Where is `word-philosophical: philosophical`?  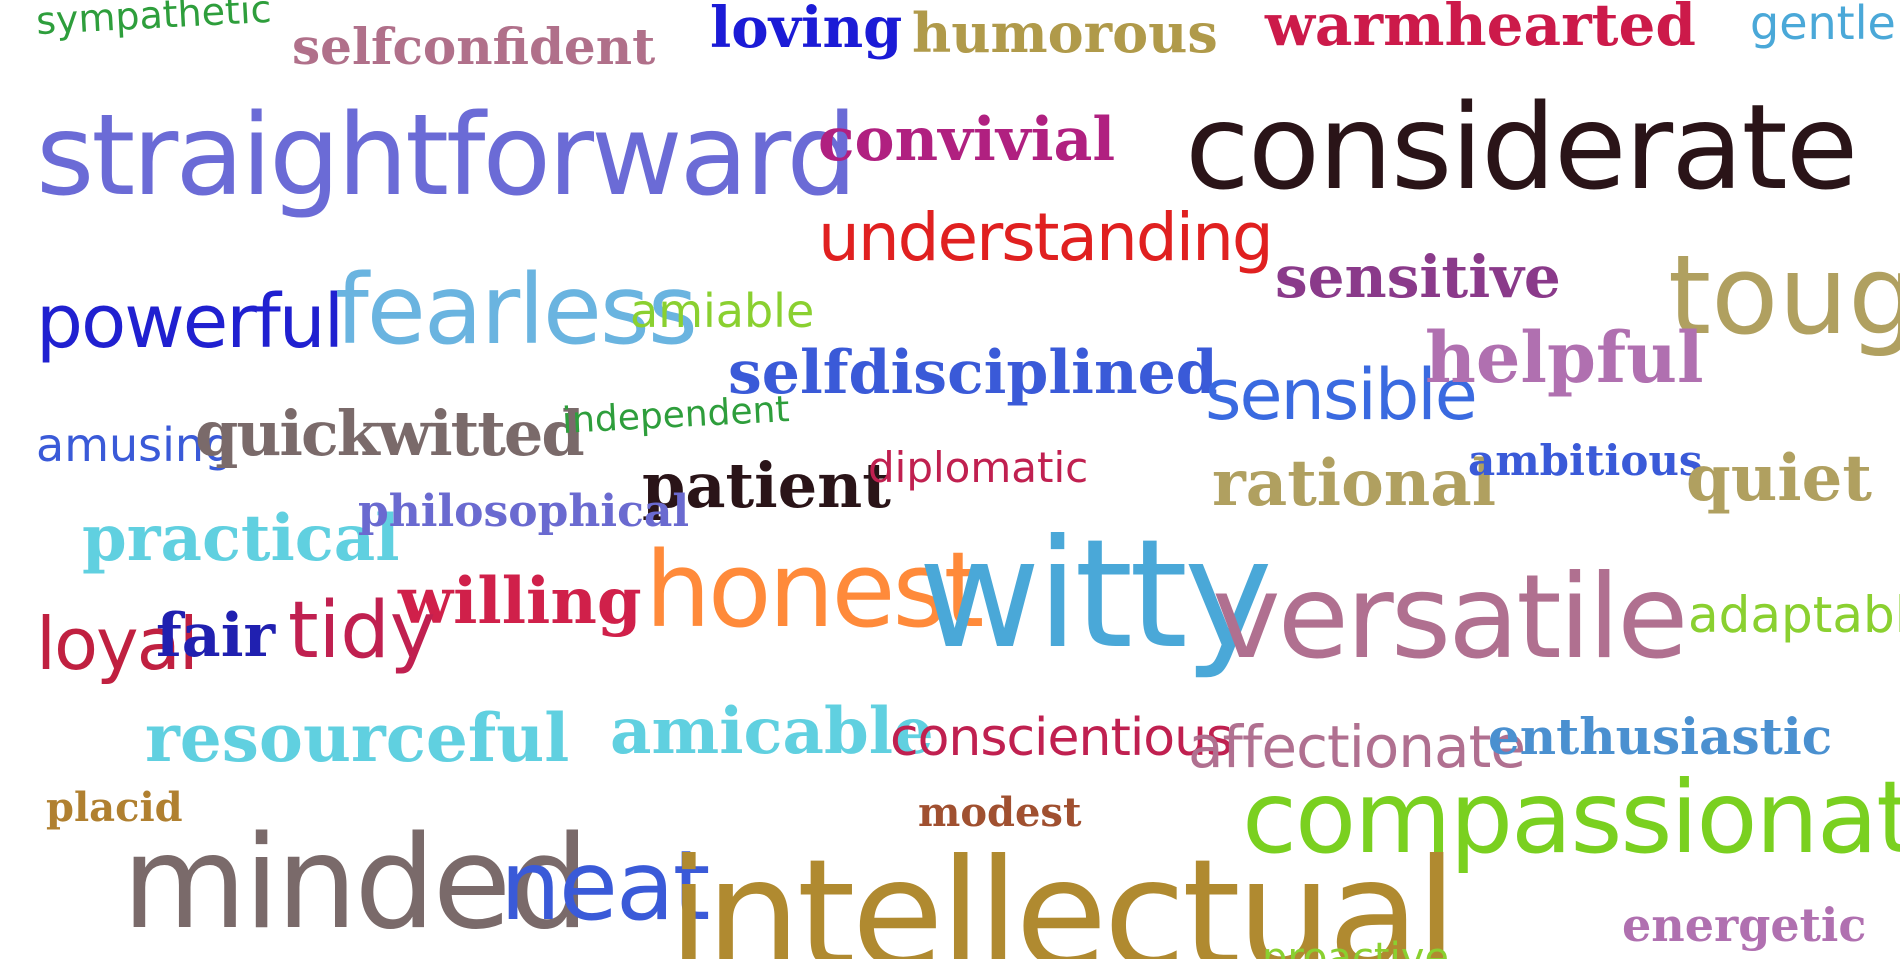
word-philosophical: philosophical is located at coordinates (524, 511).